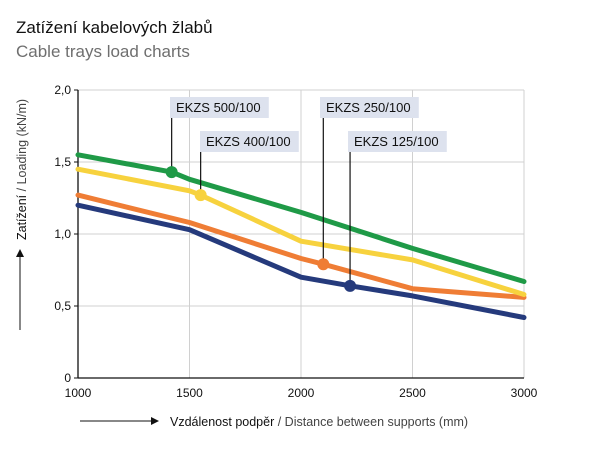  What do you see at coordinates (524, 393) in the screenshot?
I see `x-tick-label: 3000` at bounding box center [524, 393].